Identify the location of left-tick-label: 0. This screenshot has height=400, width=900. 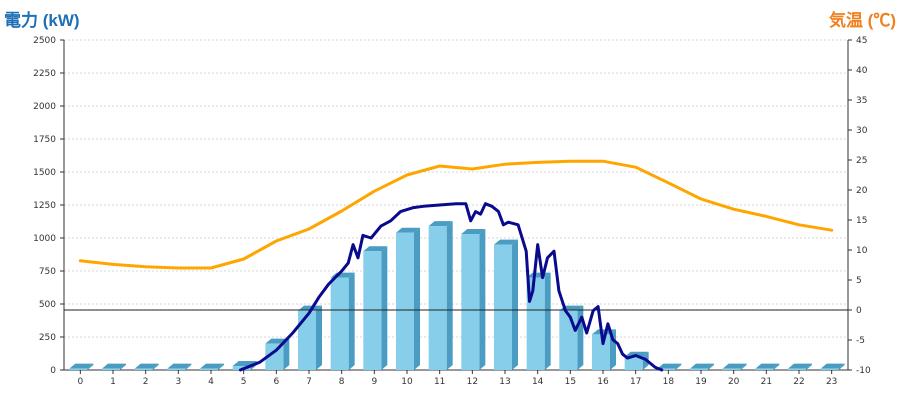
(53, 371).